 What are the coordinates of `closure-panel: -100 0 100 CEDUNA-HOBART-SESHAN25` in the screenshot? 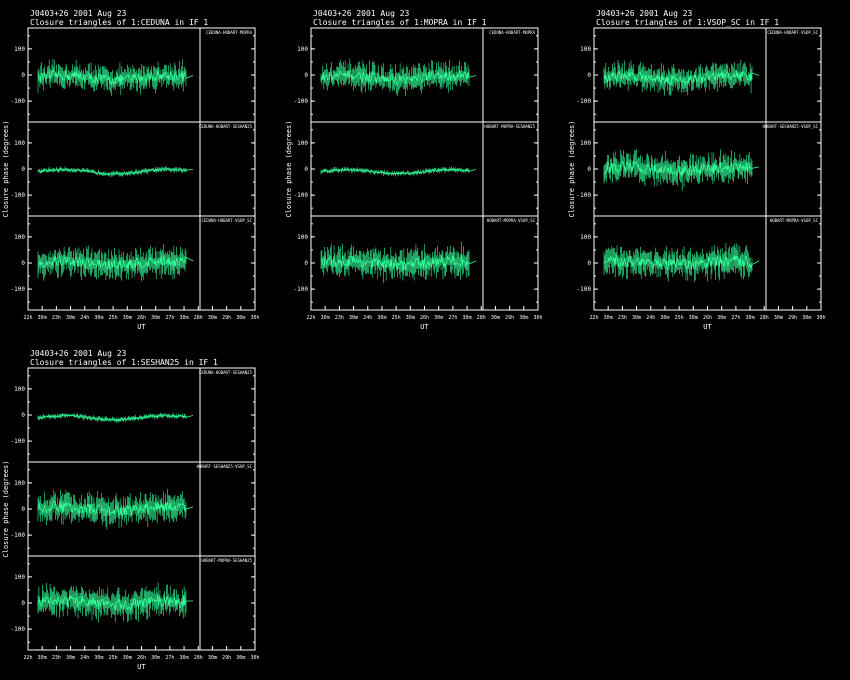 It's located at (133, 415).